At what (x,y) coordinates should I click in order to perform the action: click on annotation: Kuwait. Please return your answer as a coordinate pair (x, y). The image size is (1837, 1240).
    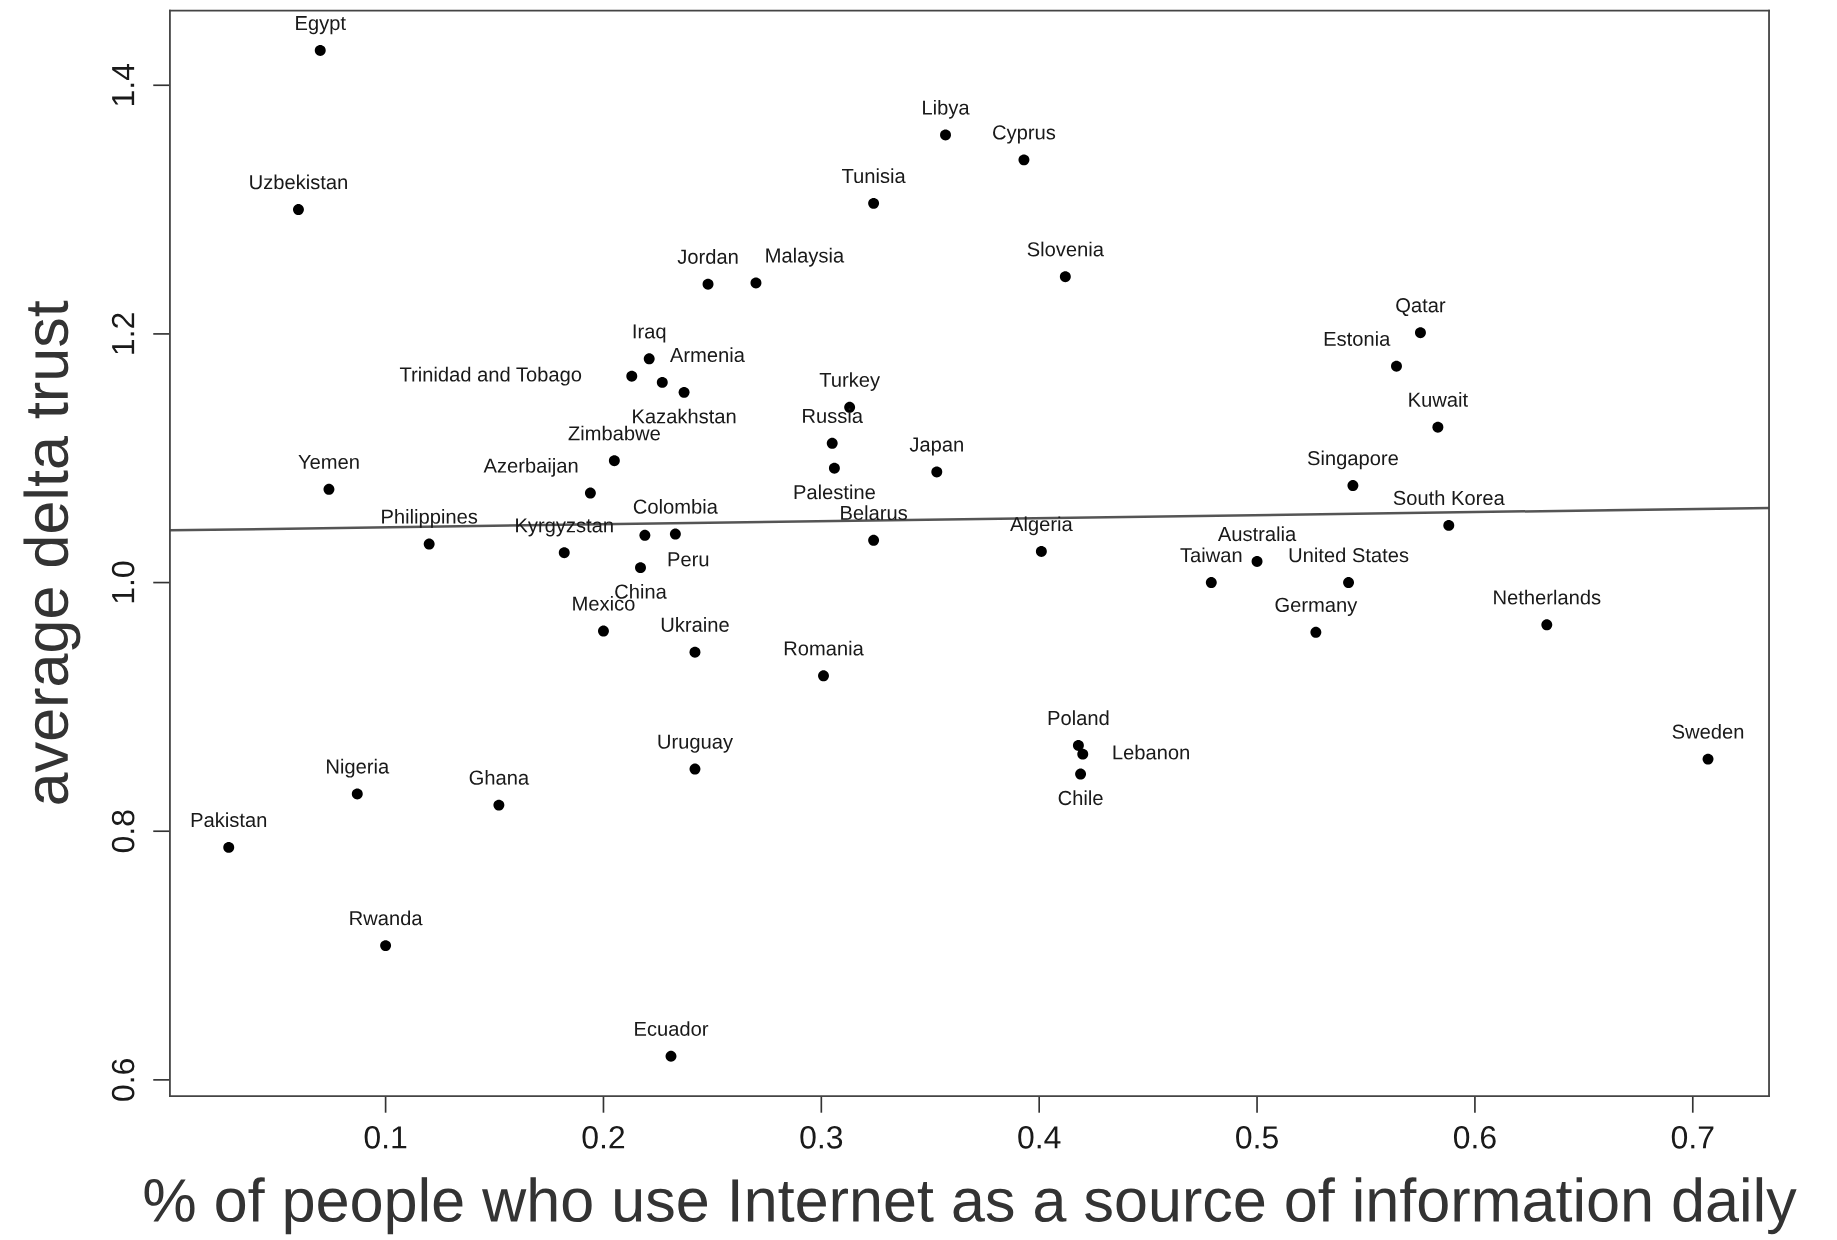
    Looking at the image, I should click on (1438, 399).